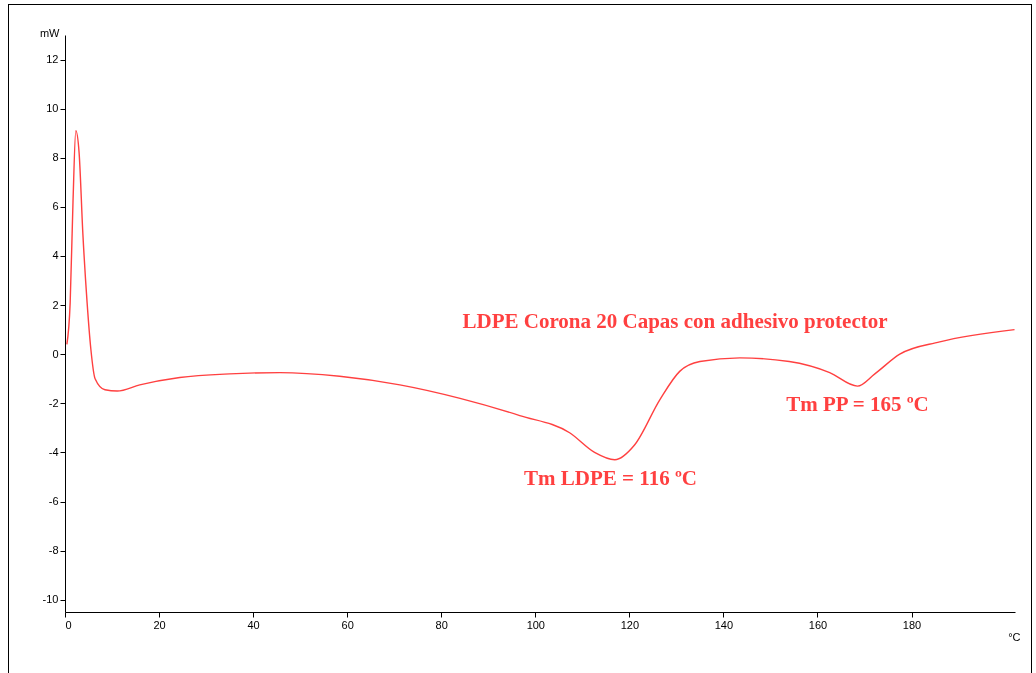 This screenshot has height=673, width=1036. What do you see at coordinates (55, 353) in the screenshot?
I see `y-tick-label: 0` at bounding box center [55, 353].